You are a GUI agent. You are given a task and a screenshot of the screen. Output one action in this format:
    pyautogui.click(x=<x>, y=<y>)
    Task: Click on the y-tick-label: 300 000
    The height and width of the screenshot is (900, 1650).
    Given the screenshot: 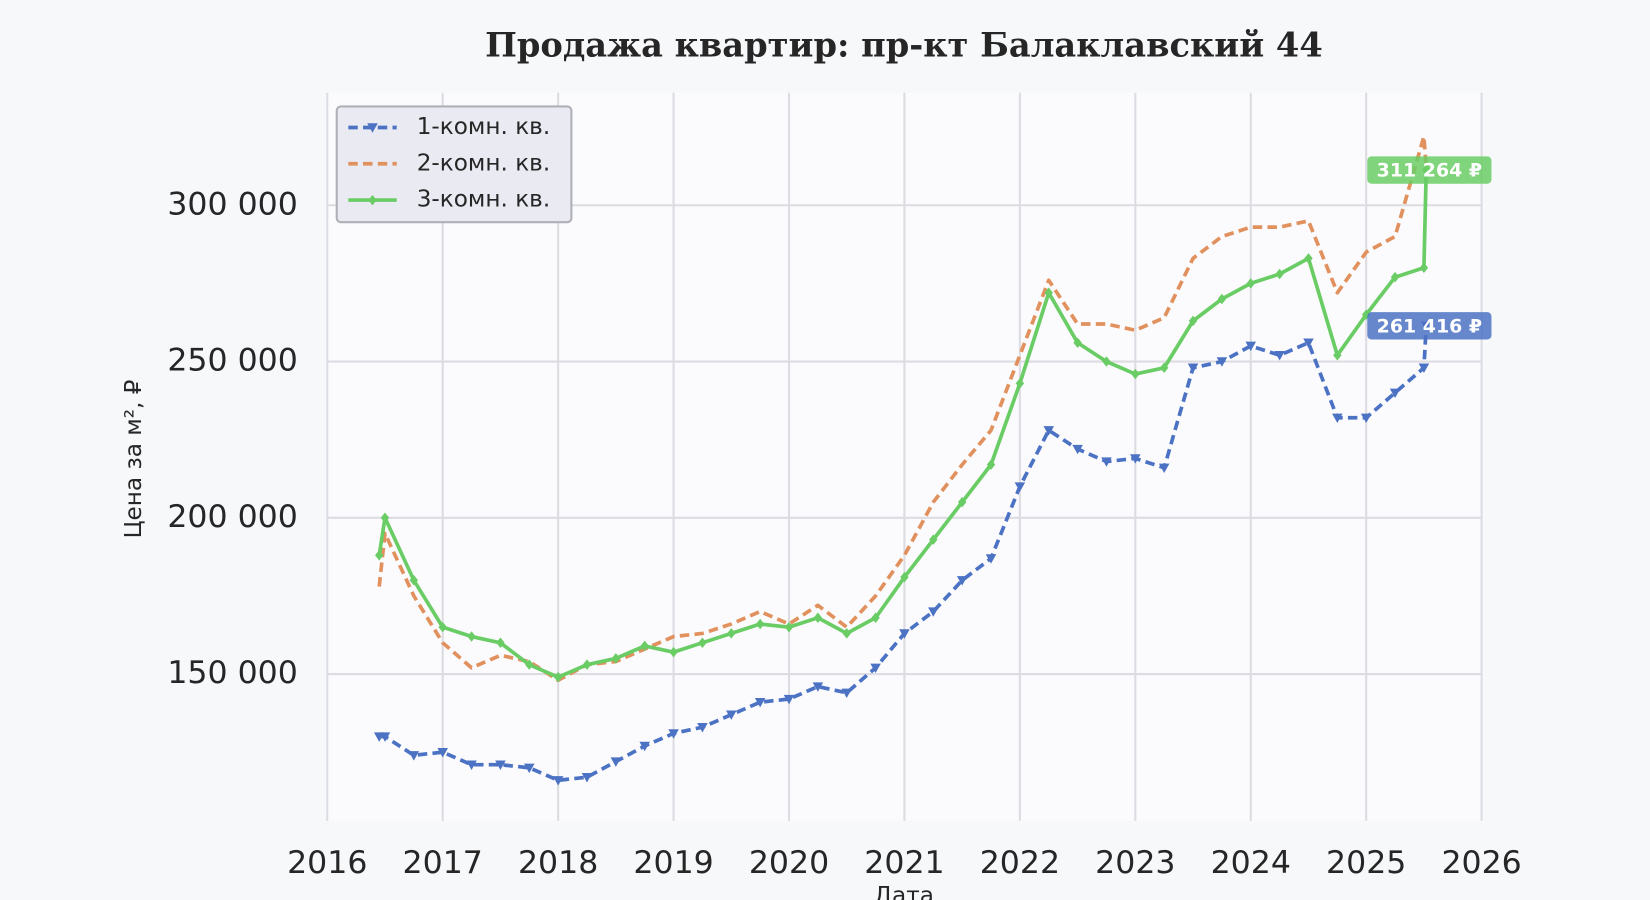 What is the action you would take?
    pyautogui.click(x=232, y=204)
    